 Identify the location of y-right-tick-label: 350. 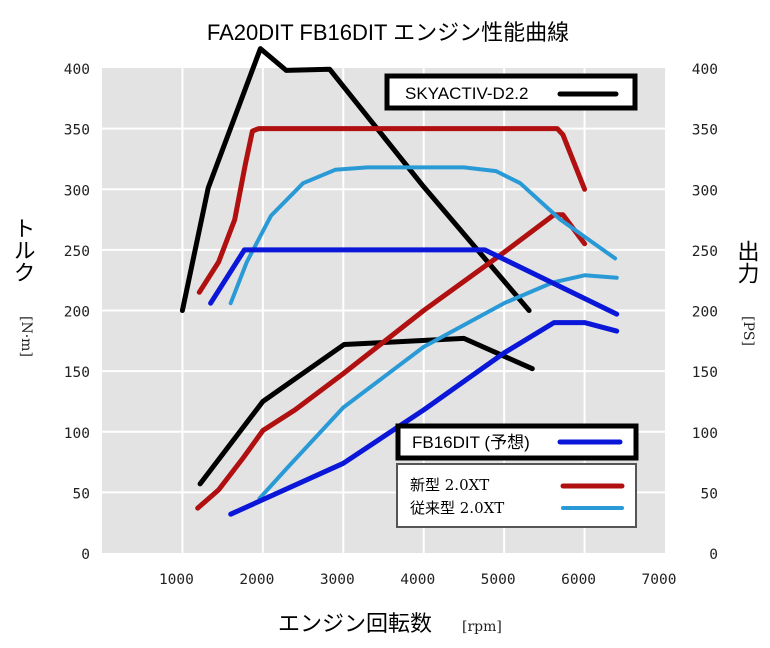
(705, 131).